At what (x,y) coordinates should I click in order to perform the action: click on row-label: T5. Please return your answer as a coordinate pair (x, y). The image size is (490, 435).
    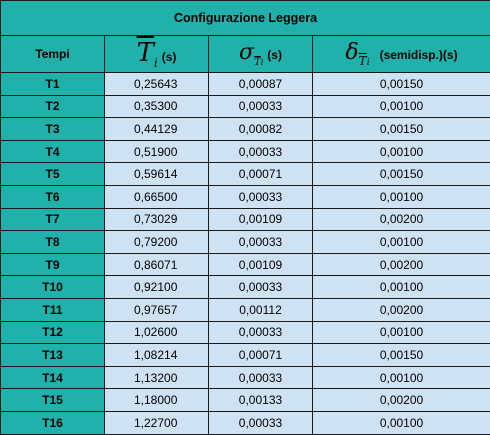
    Looking at the image, I should click on (53, 174).